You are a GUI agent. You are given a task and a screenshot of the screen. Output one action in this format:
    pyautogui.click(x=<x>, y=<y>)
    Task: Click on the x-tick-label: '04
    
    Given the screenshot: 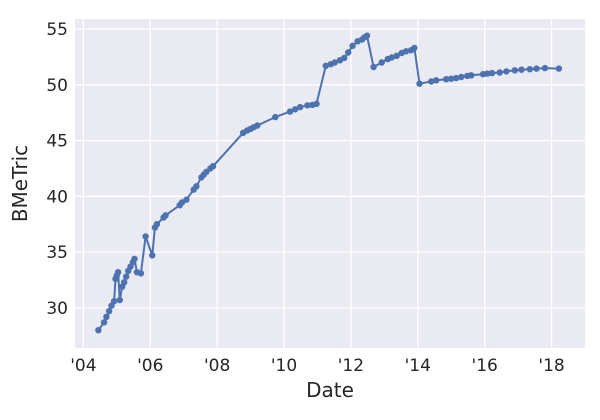 What is the action you would take?
    pyautogui.click(x=83, y=366)
    